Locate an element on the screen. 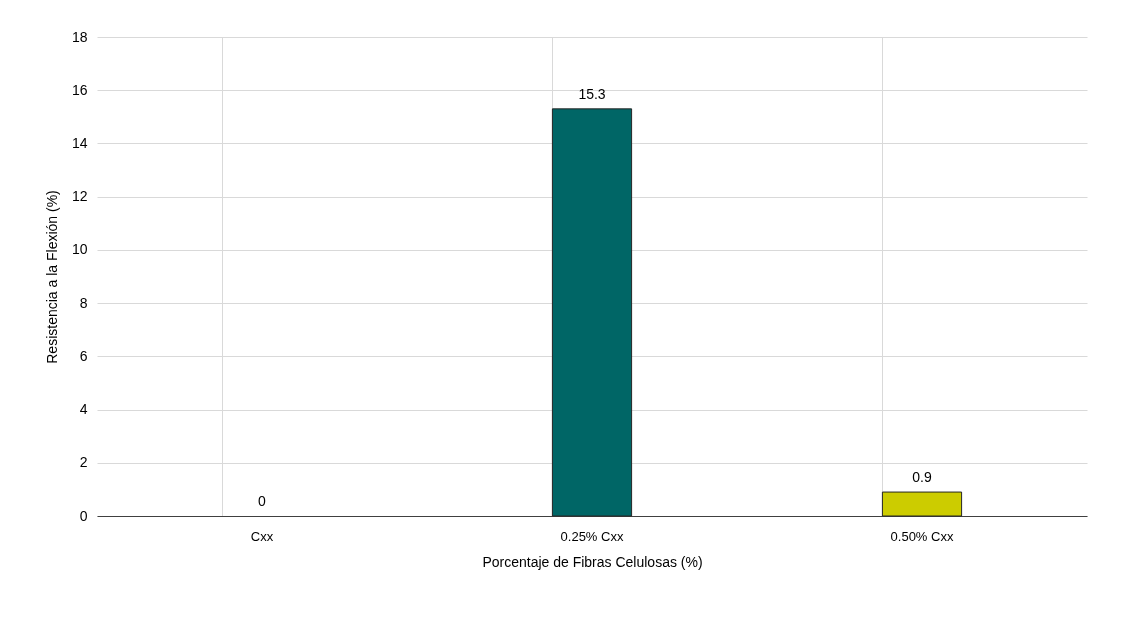 This screenshot has width=1139, height=619. y-tick-label: 6 is located at coordinates (83, 355).